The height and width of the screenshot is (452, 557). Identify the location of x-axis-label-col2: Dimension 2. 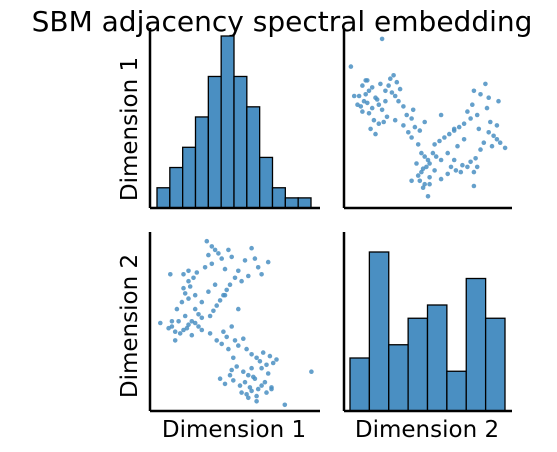
(427, 430).